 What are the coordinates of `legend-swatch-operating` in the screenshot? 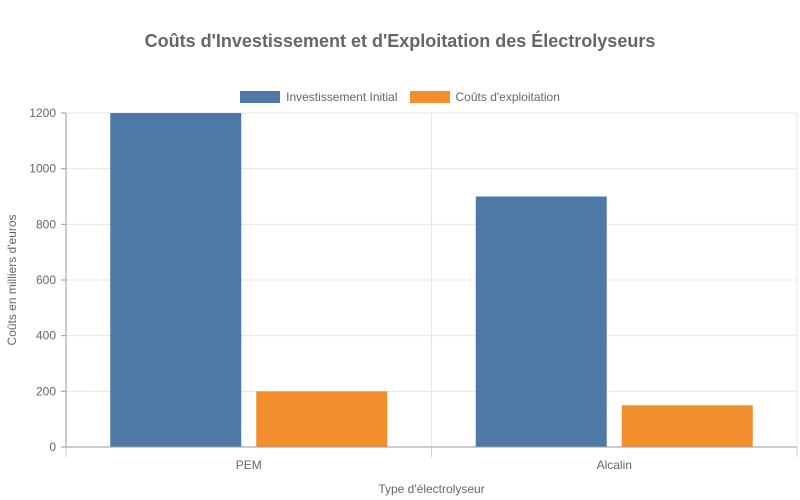 It's located at (429, 97).